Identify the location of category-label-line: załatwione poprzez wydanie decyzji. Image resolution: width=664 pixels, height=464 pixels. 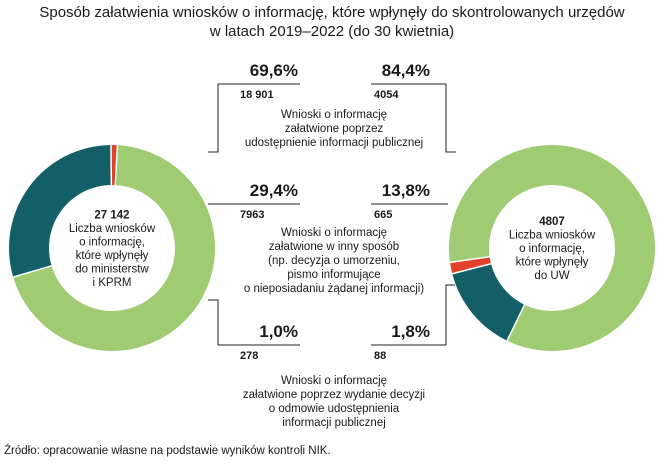
(334, 395).